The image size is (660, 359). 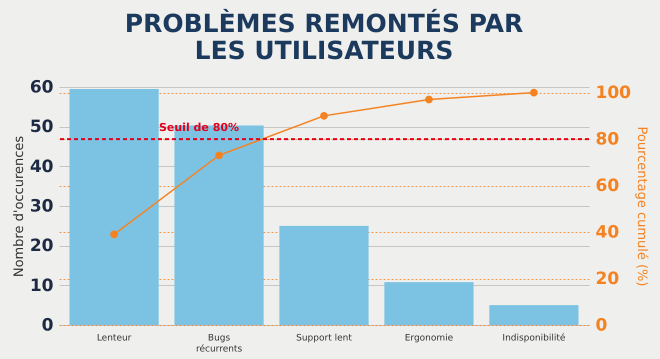 What do you see at coordinates (608, 279) in the screenshot?
I see `y2-tick-label: 20` at bounding box center [608, 279].